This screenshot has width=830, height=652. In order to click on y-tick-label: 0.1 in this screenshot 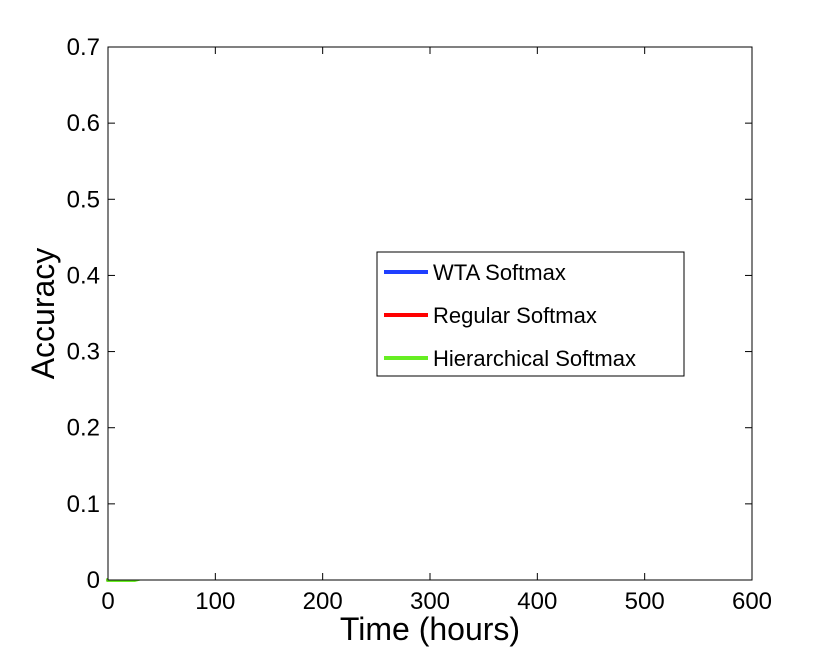, I will do `click(83, 504)`.